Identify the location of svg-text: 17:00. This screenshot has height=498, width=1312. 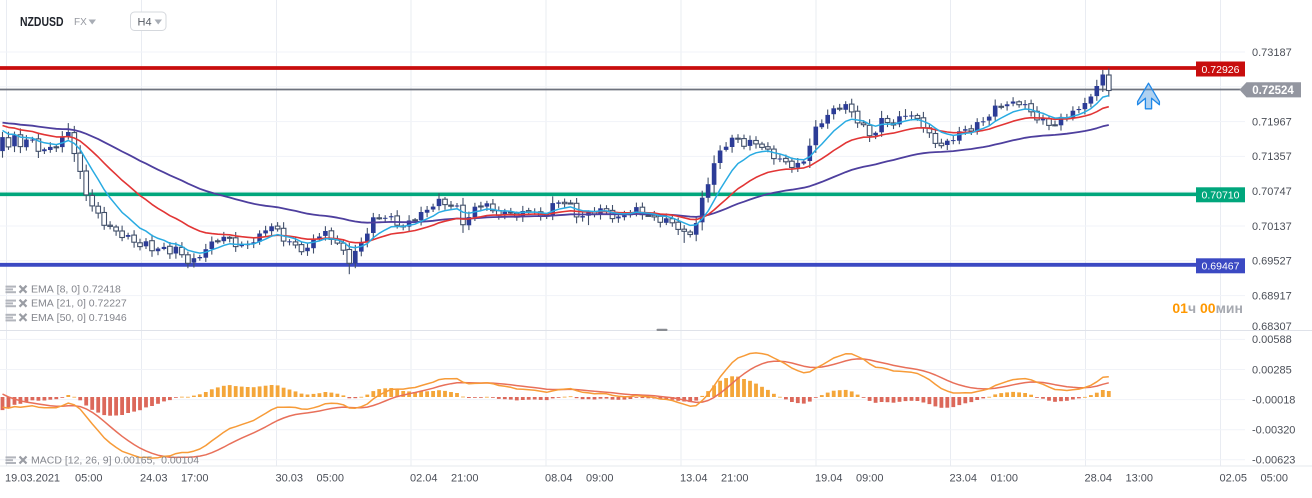
(195, 479).